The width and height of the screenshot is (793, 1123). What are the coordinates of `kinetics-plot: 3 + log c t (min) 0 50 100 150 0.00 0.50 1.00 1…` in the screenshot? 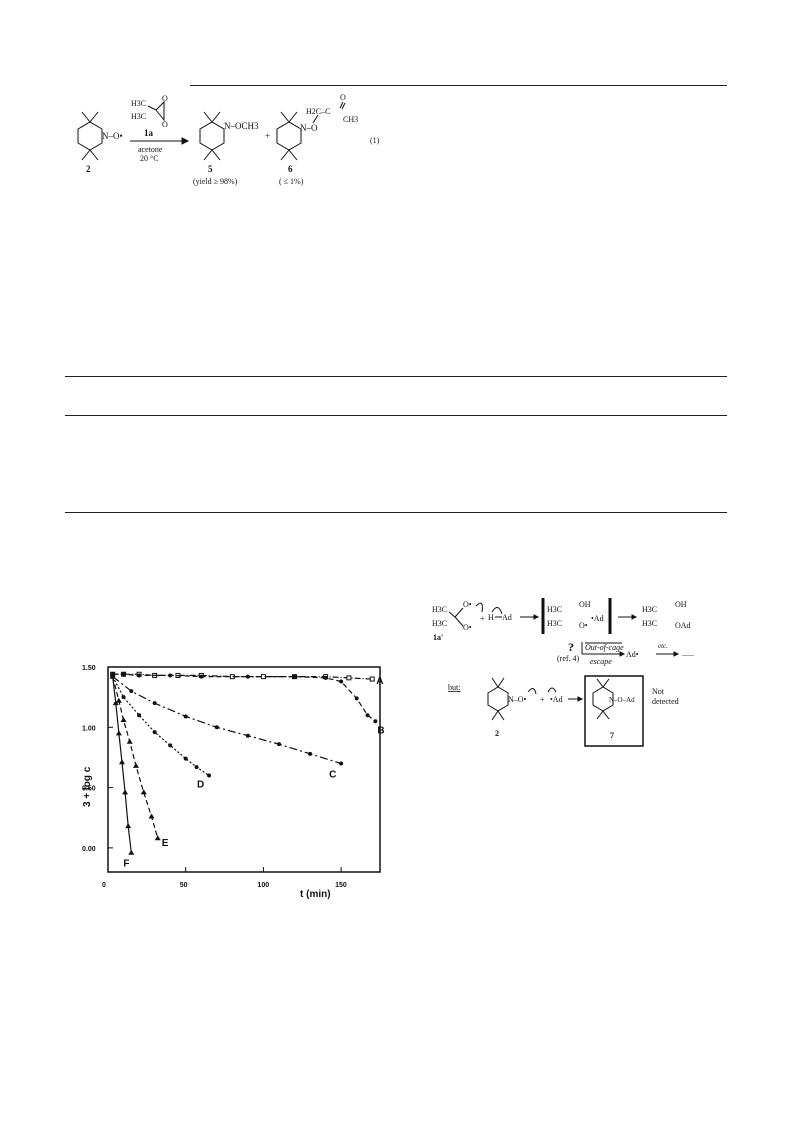 It's located at (233, 782).